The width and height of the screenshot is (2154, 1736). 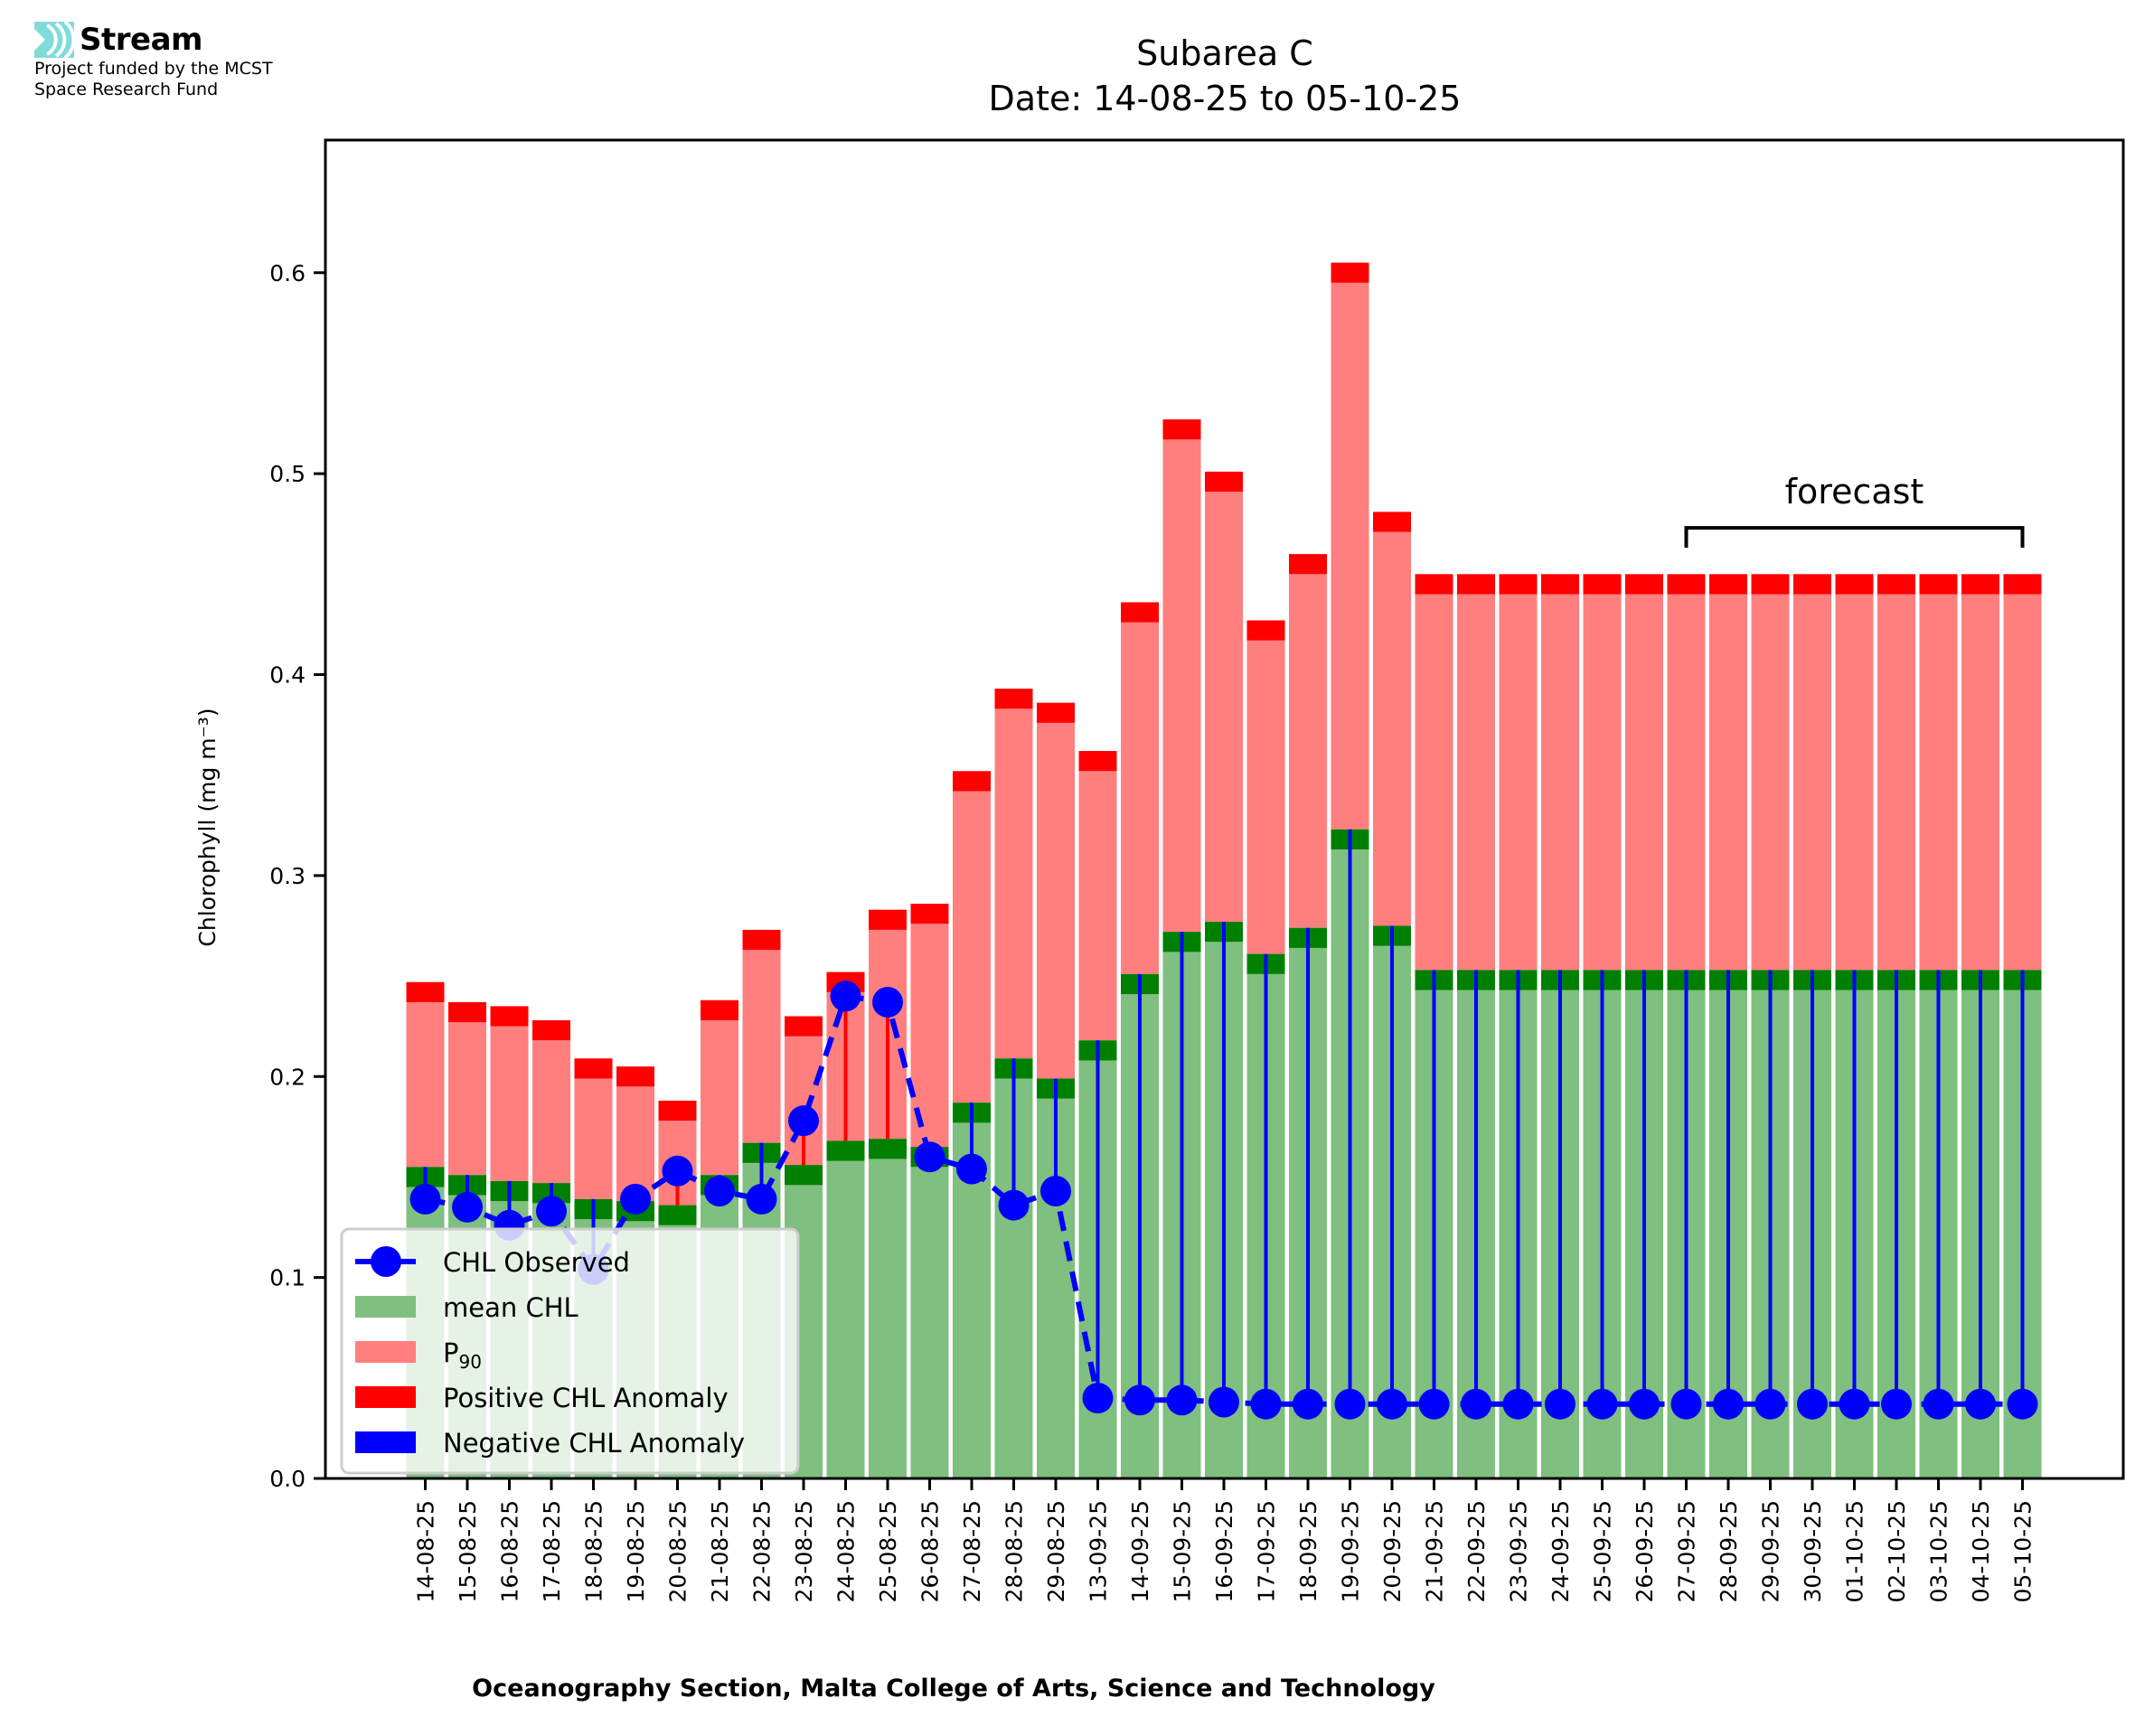 I want to click on x-tick-label: 30-09-25, so click(x=1813, y=1551).